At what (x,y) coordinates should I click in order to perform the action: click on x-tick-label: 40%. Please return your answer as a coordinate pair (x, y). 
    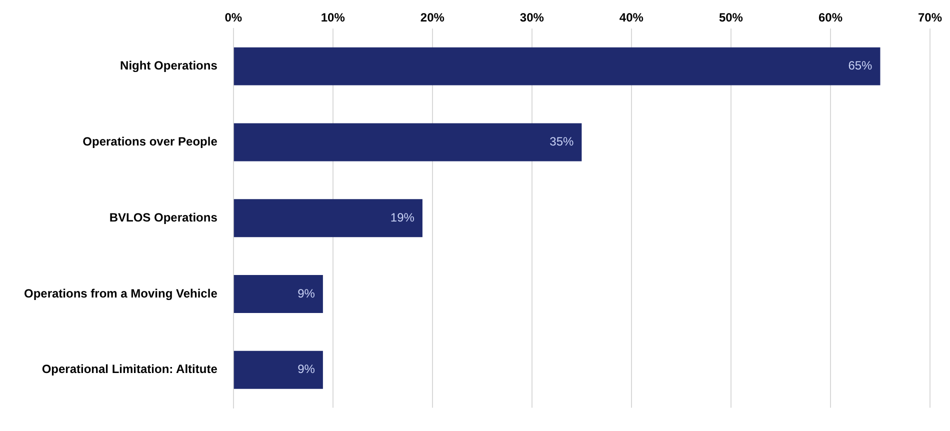
    Looking at the image, I should click on (631, 17).